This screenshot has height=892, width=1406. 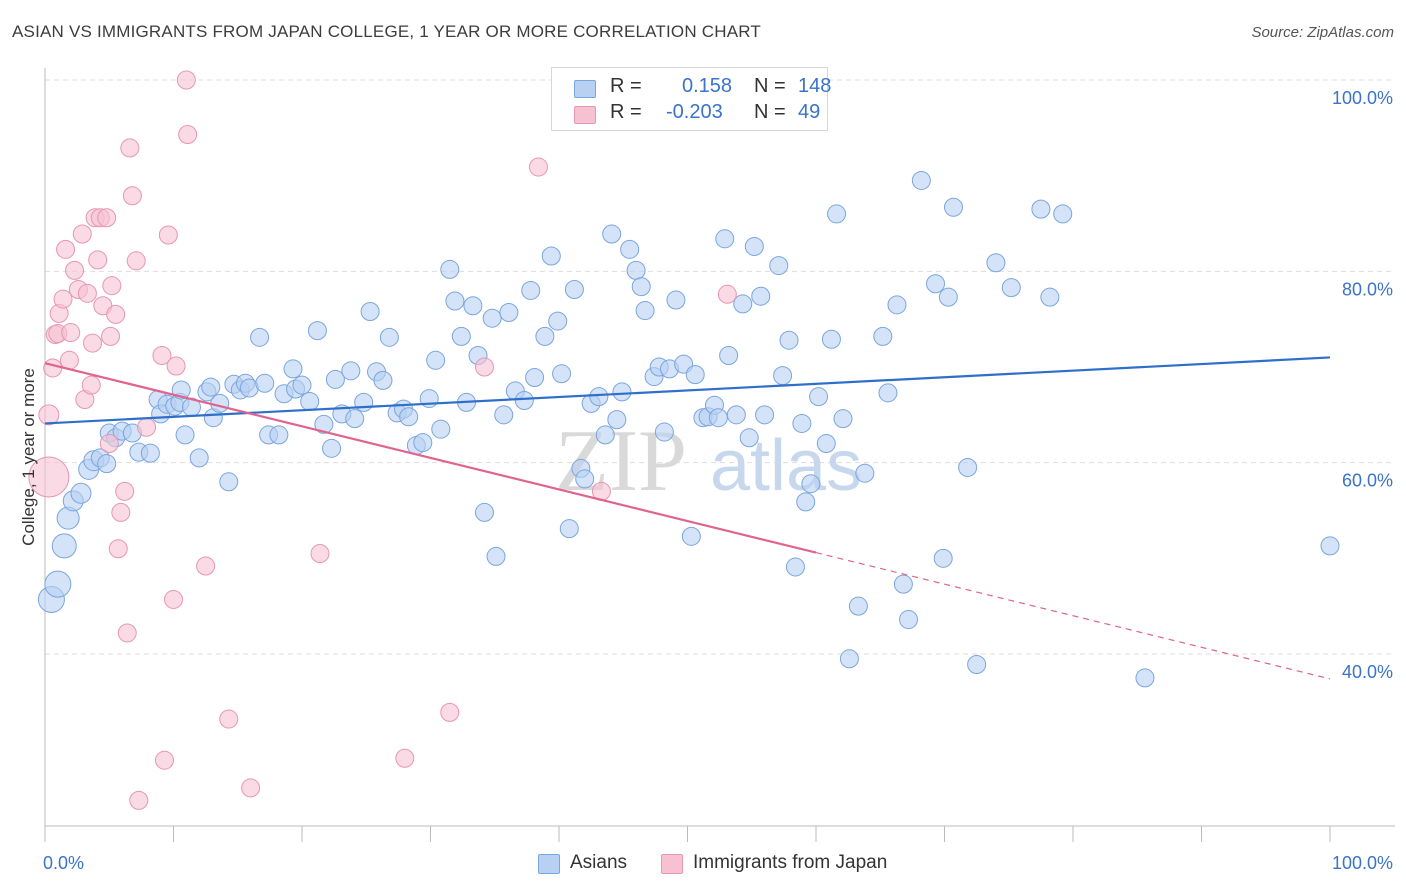 I want to click on x-tick-label: 0.0%, so click(x=63, y=863).